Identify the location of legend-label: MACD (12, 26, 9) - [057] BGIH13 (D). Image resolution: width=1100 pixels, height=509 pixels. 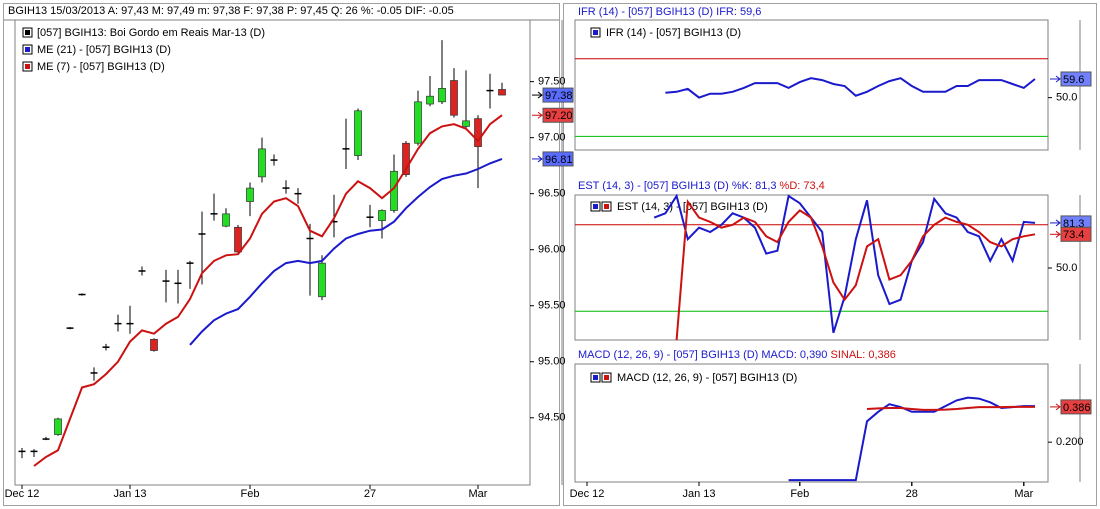
(707, 378).